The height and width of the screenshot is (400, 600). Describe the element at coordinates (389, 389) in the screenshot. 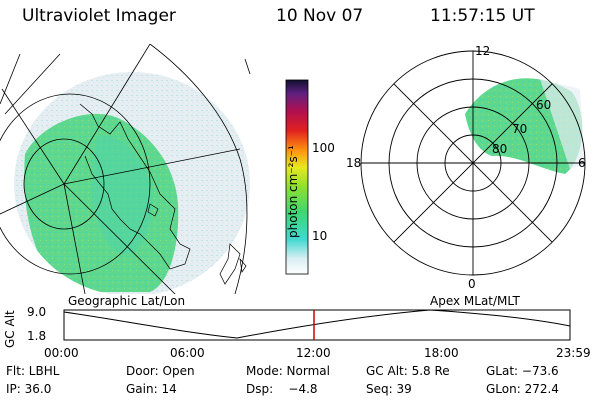

I see `seq-info: Seq: 39` at that location.